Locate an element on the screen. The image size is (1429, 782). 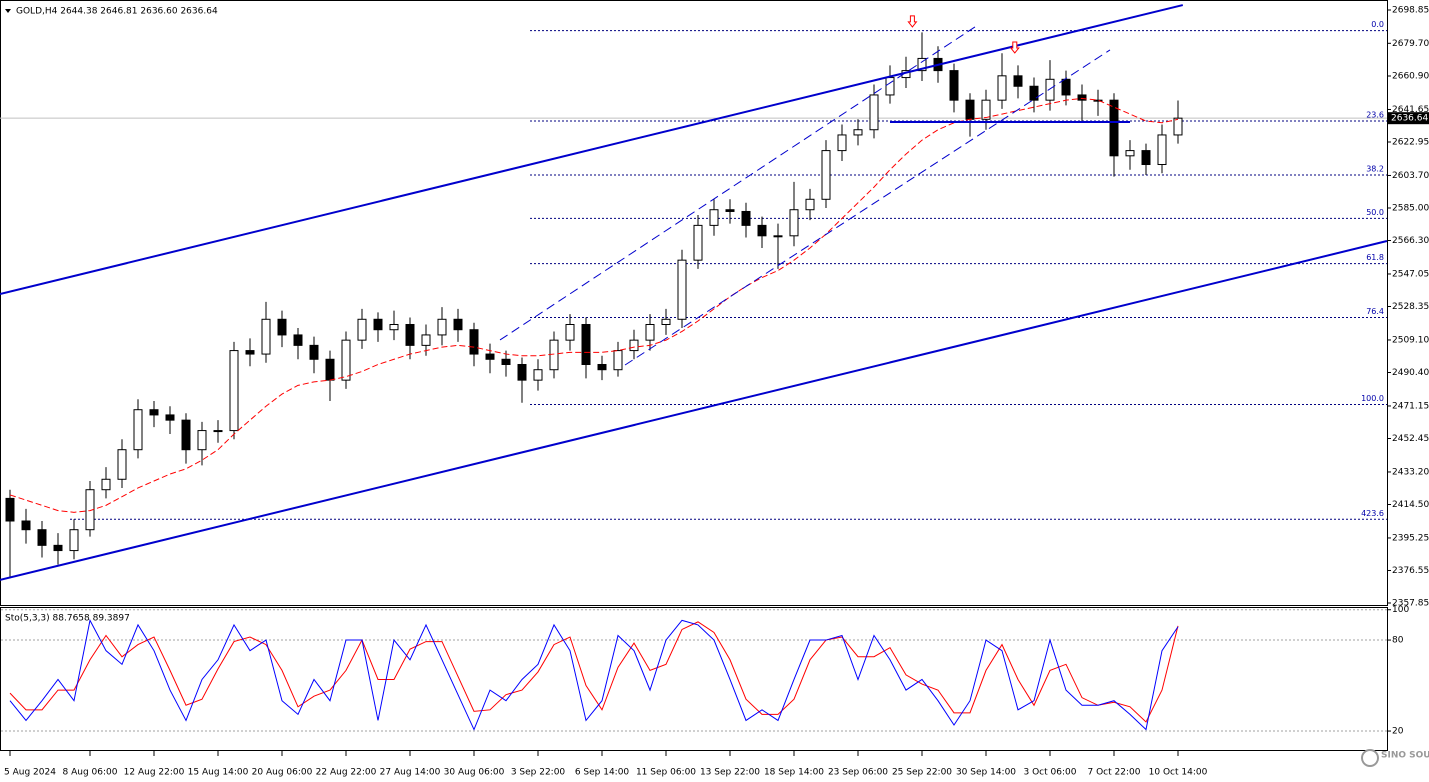
y-tick-label: 80 is located at coordinates (1398, 641).